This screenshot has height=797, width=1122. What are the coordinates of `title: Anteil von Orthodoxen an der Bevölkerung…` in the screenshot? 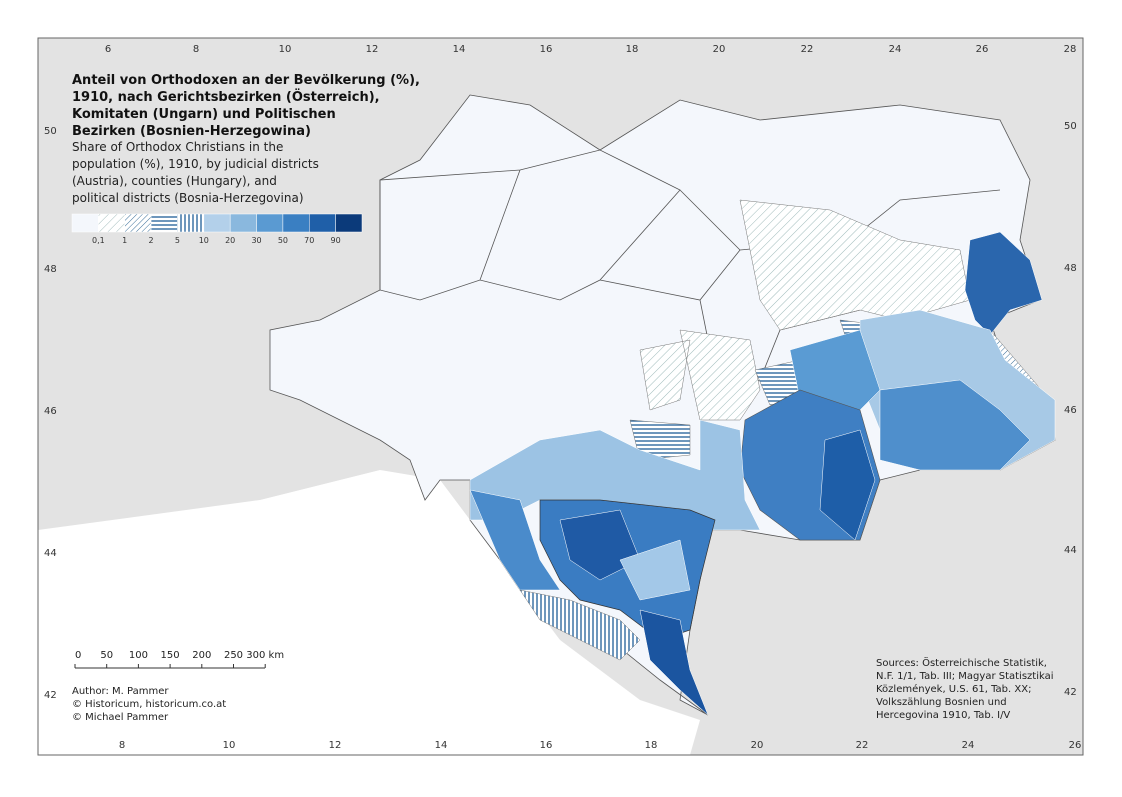 It's located at (246, 80).